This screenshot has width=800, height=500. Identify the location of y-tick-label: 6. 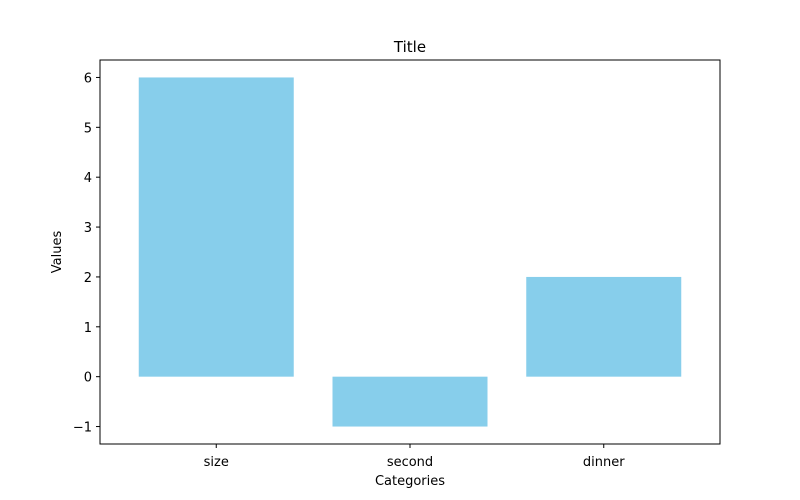
(88, 78).